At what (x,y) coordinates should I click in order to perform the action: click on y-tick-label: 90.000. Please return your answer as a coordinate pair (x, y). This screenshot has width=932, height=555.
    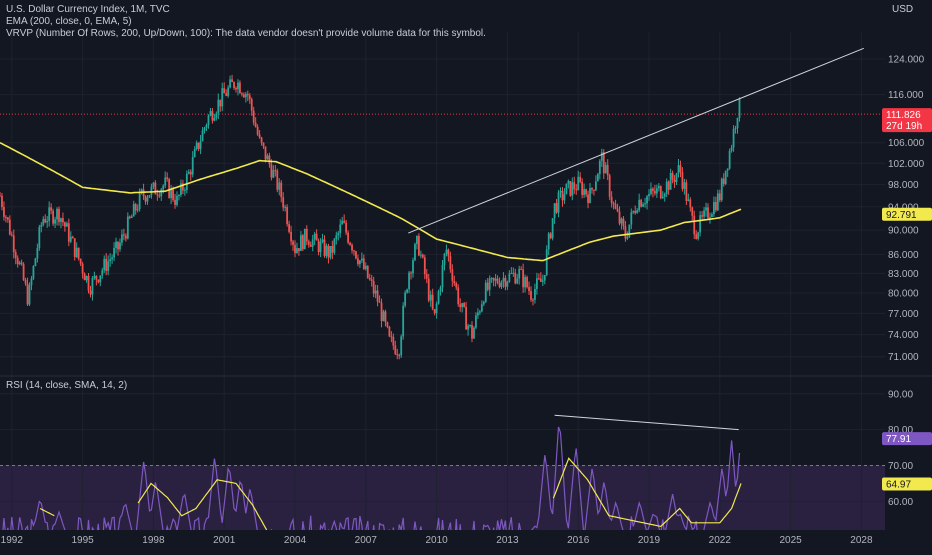
    Looking at the image, I should click on (903, 231).